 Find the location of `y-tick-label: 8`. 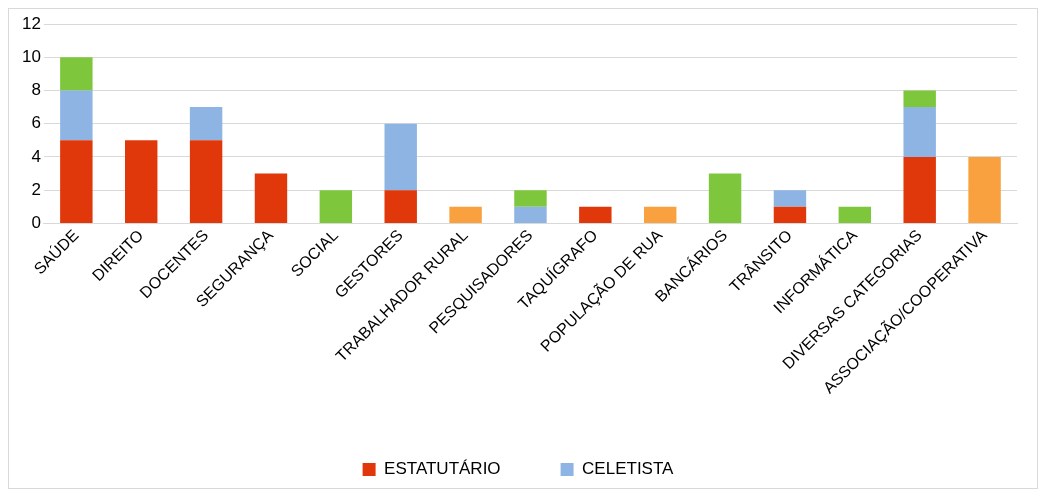

y-tick-label: 8 is located at coordinates (36, 90).